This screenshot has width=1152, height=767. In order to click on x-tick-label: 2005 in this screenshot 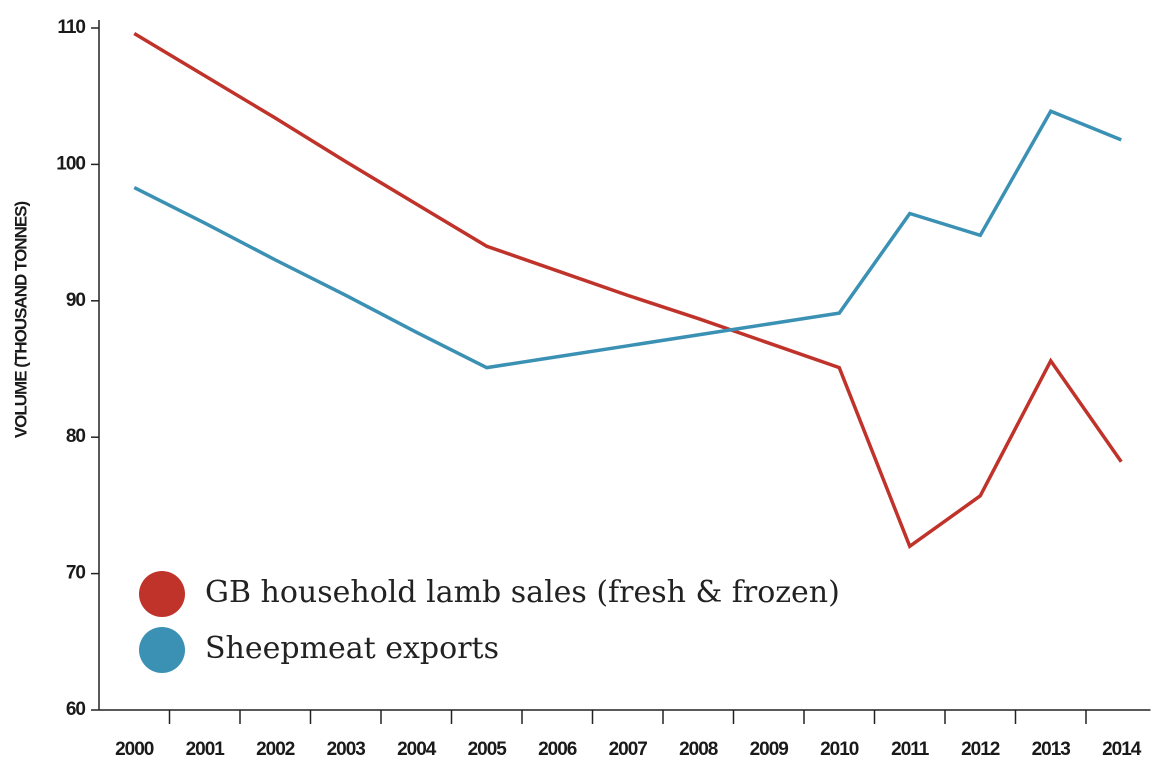, I will do `click(488, 749)`.